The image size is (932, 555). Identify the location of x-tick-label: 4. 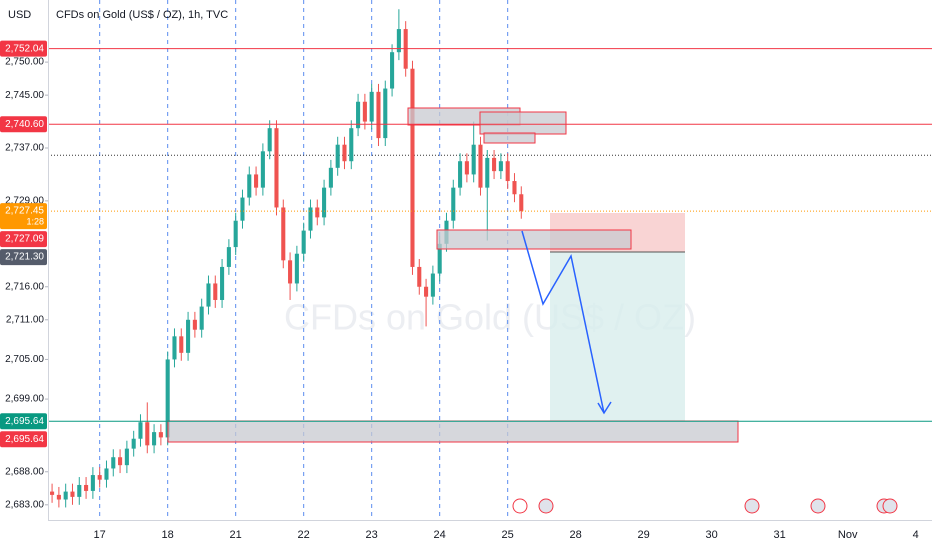
(916, 535).